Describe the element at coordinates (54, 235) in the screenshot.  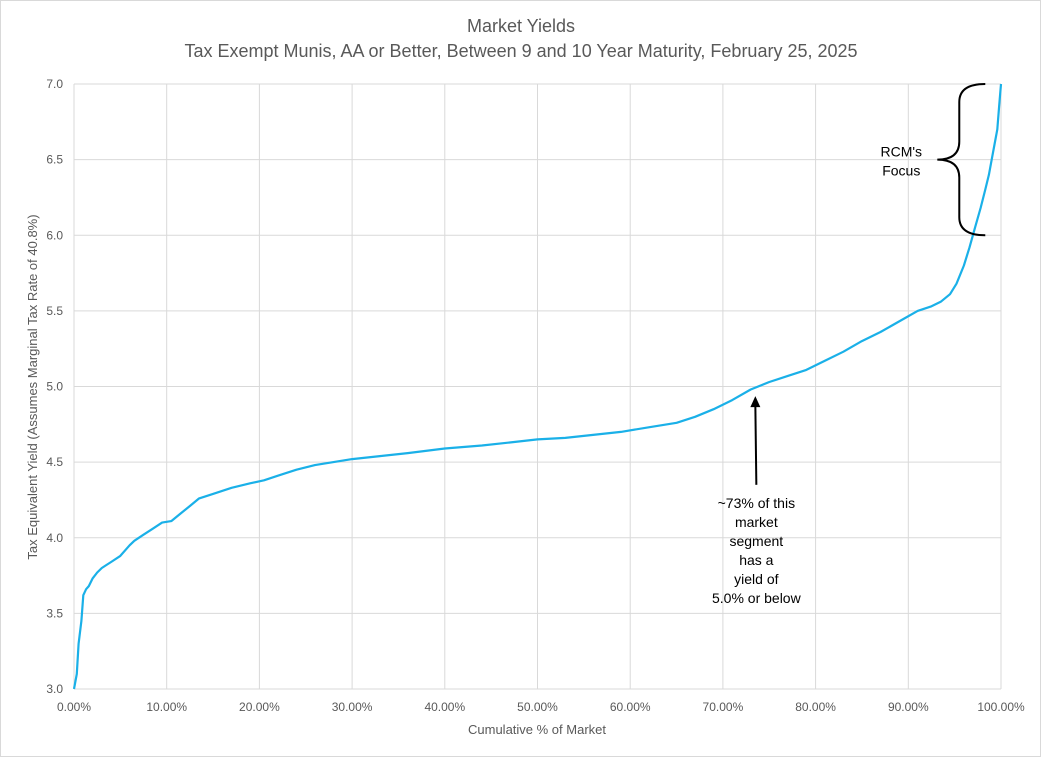
I see `y-tick-label: 6.0` at that location.